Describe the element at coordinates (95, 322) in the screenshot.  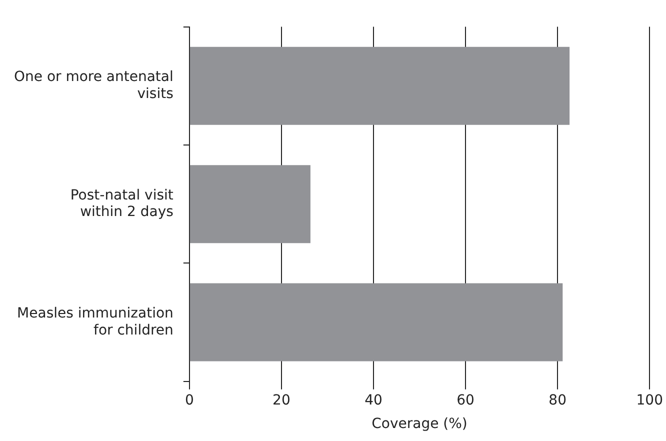
I see `y-tick-label: Measles immunization for children` at that location.